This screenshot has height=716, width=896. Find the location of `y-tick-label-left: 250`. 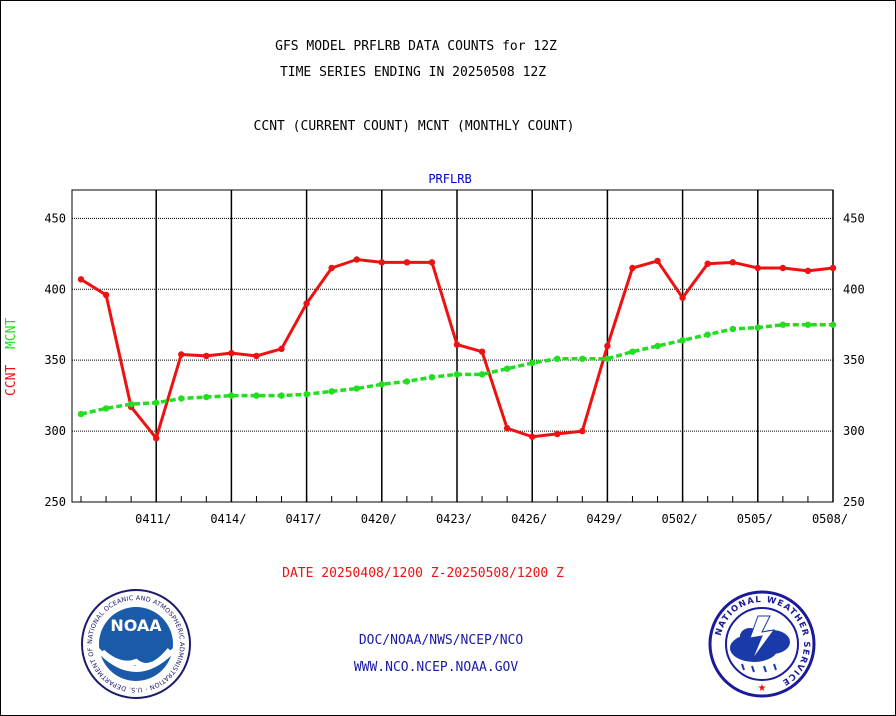

y-tick-label-left: 250 is located at coordinates (55, 502).